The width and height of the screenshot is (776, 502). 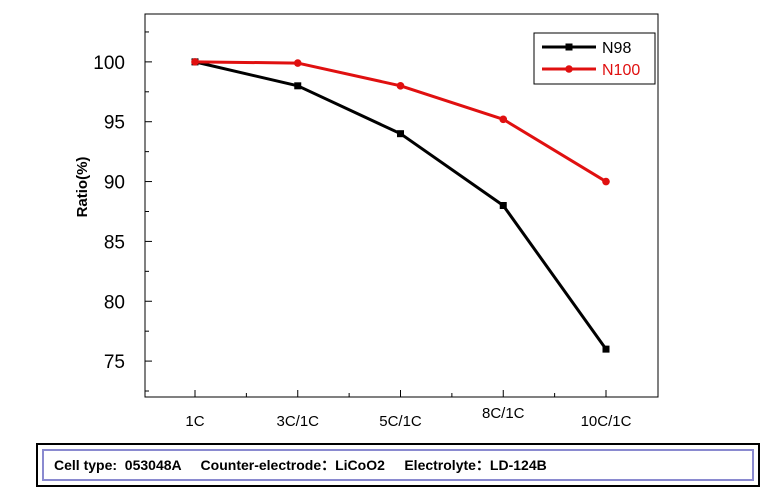 I want to click on legend: N98 N100, so click(x=594, y=58).